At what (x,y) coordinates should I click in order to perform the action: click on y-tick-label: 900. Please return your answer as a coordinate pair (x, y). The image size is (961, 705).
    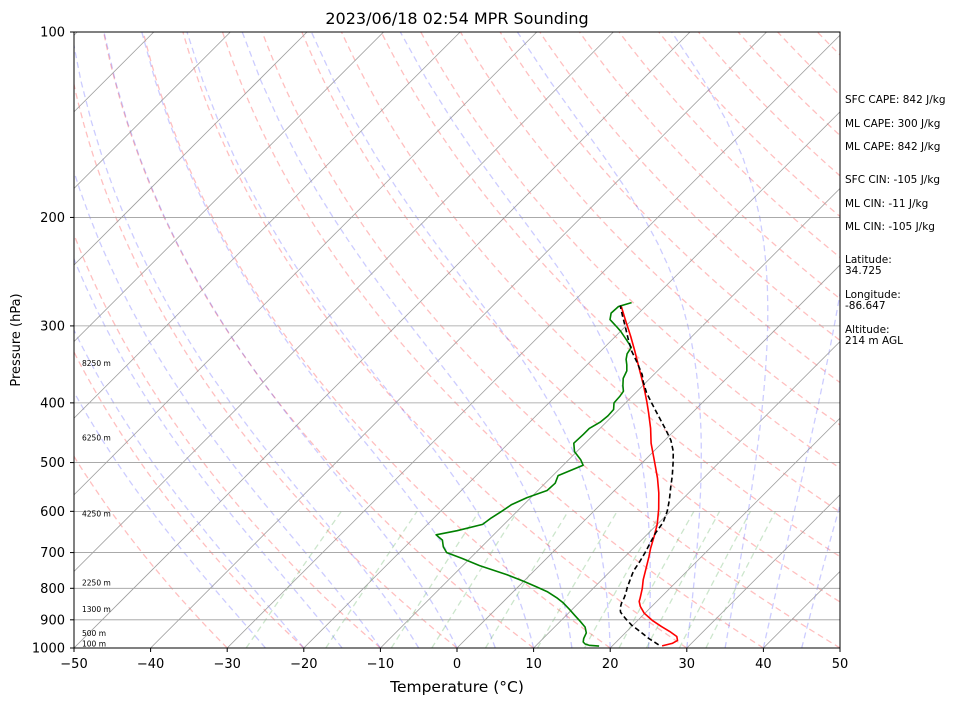
    Looking at the image, I should click on (52, 620).